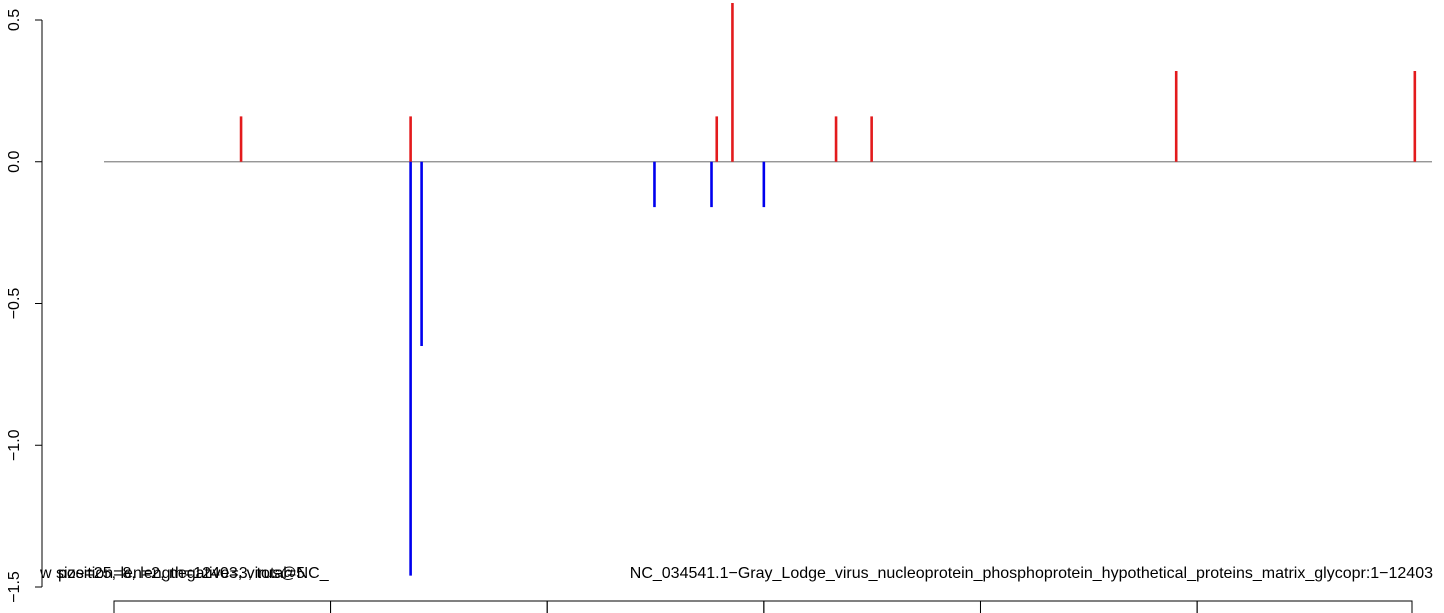 The height and width of the screenshot is (613, 1444). What do you see at coordinates (14, 587) in the screenshot?
I see `y-tick-label: −1.5` at bounding box center [14, 587].